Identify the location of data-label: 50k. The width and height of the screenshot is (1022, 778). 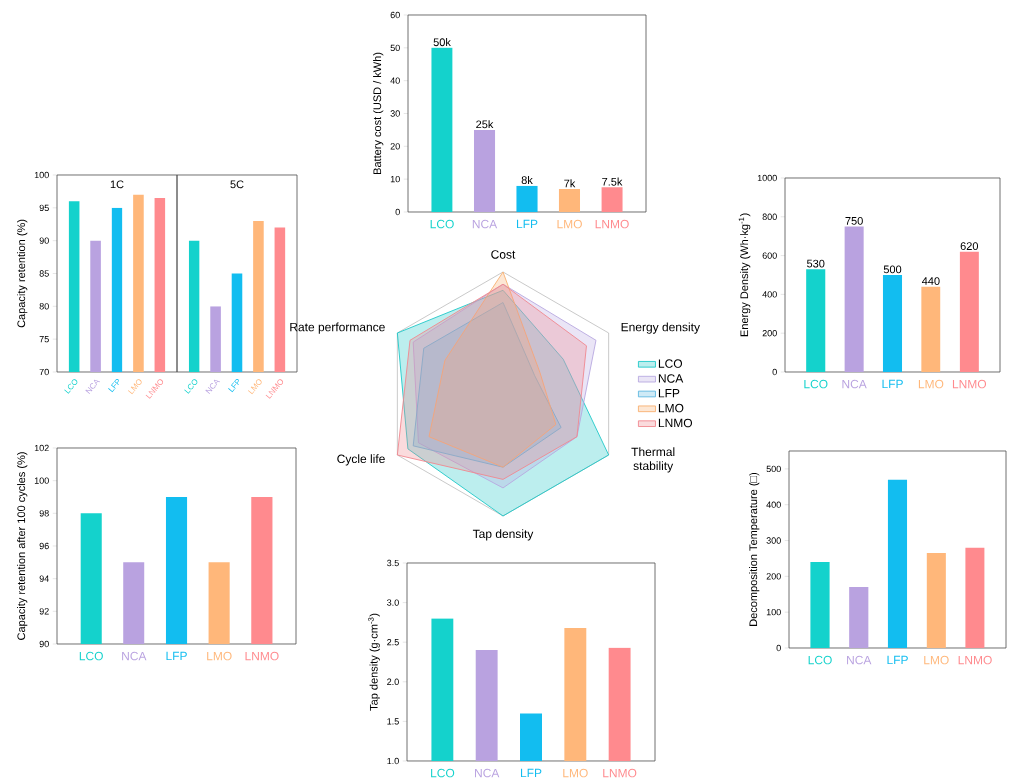
(442, 42).